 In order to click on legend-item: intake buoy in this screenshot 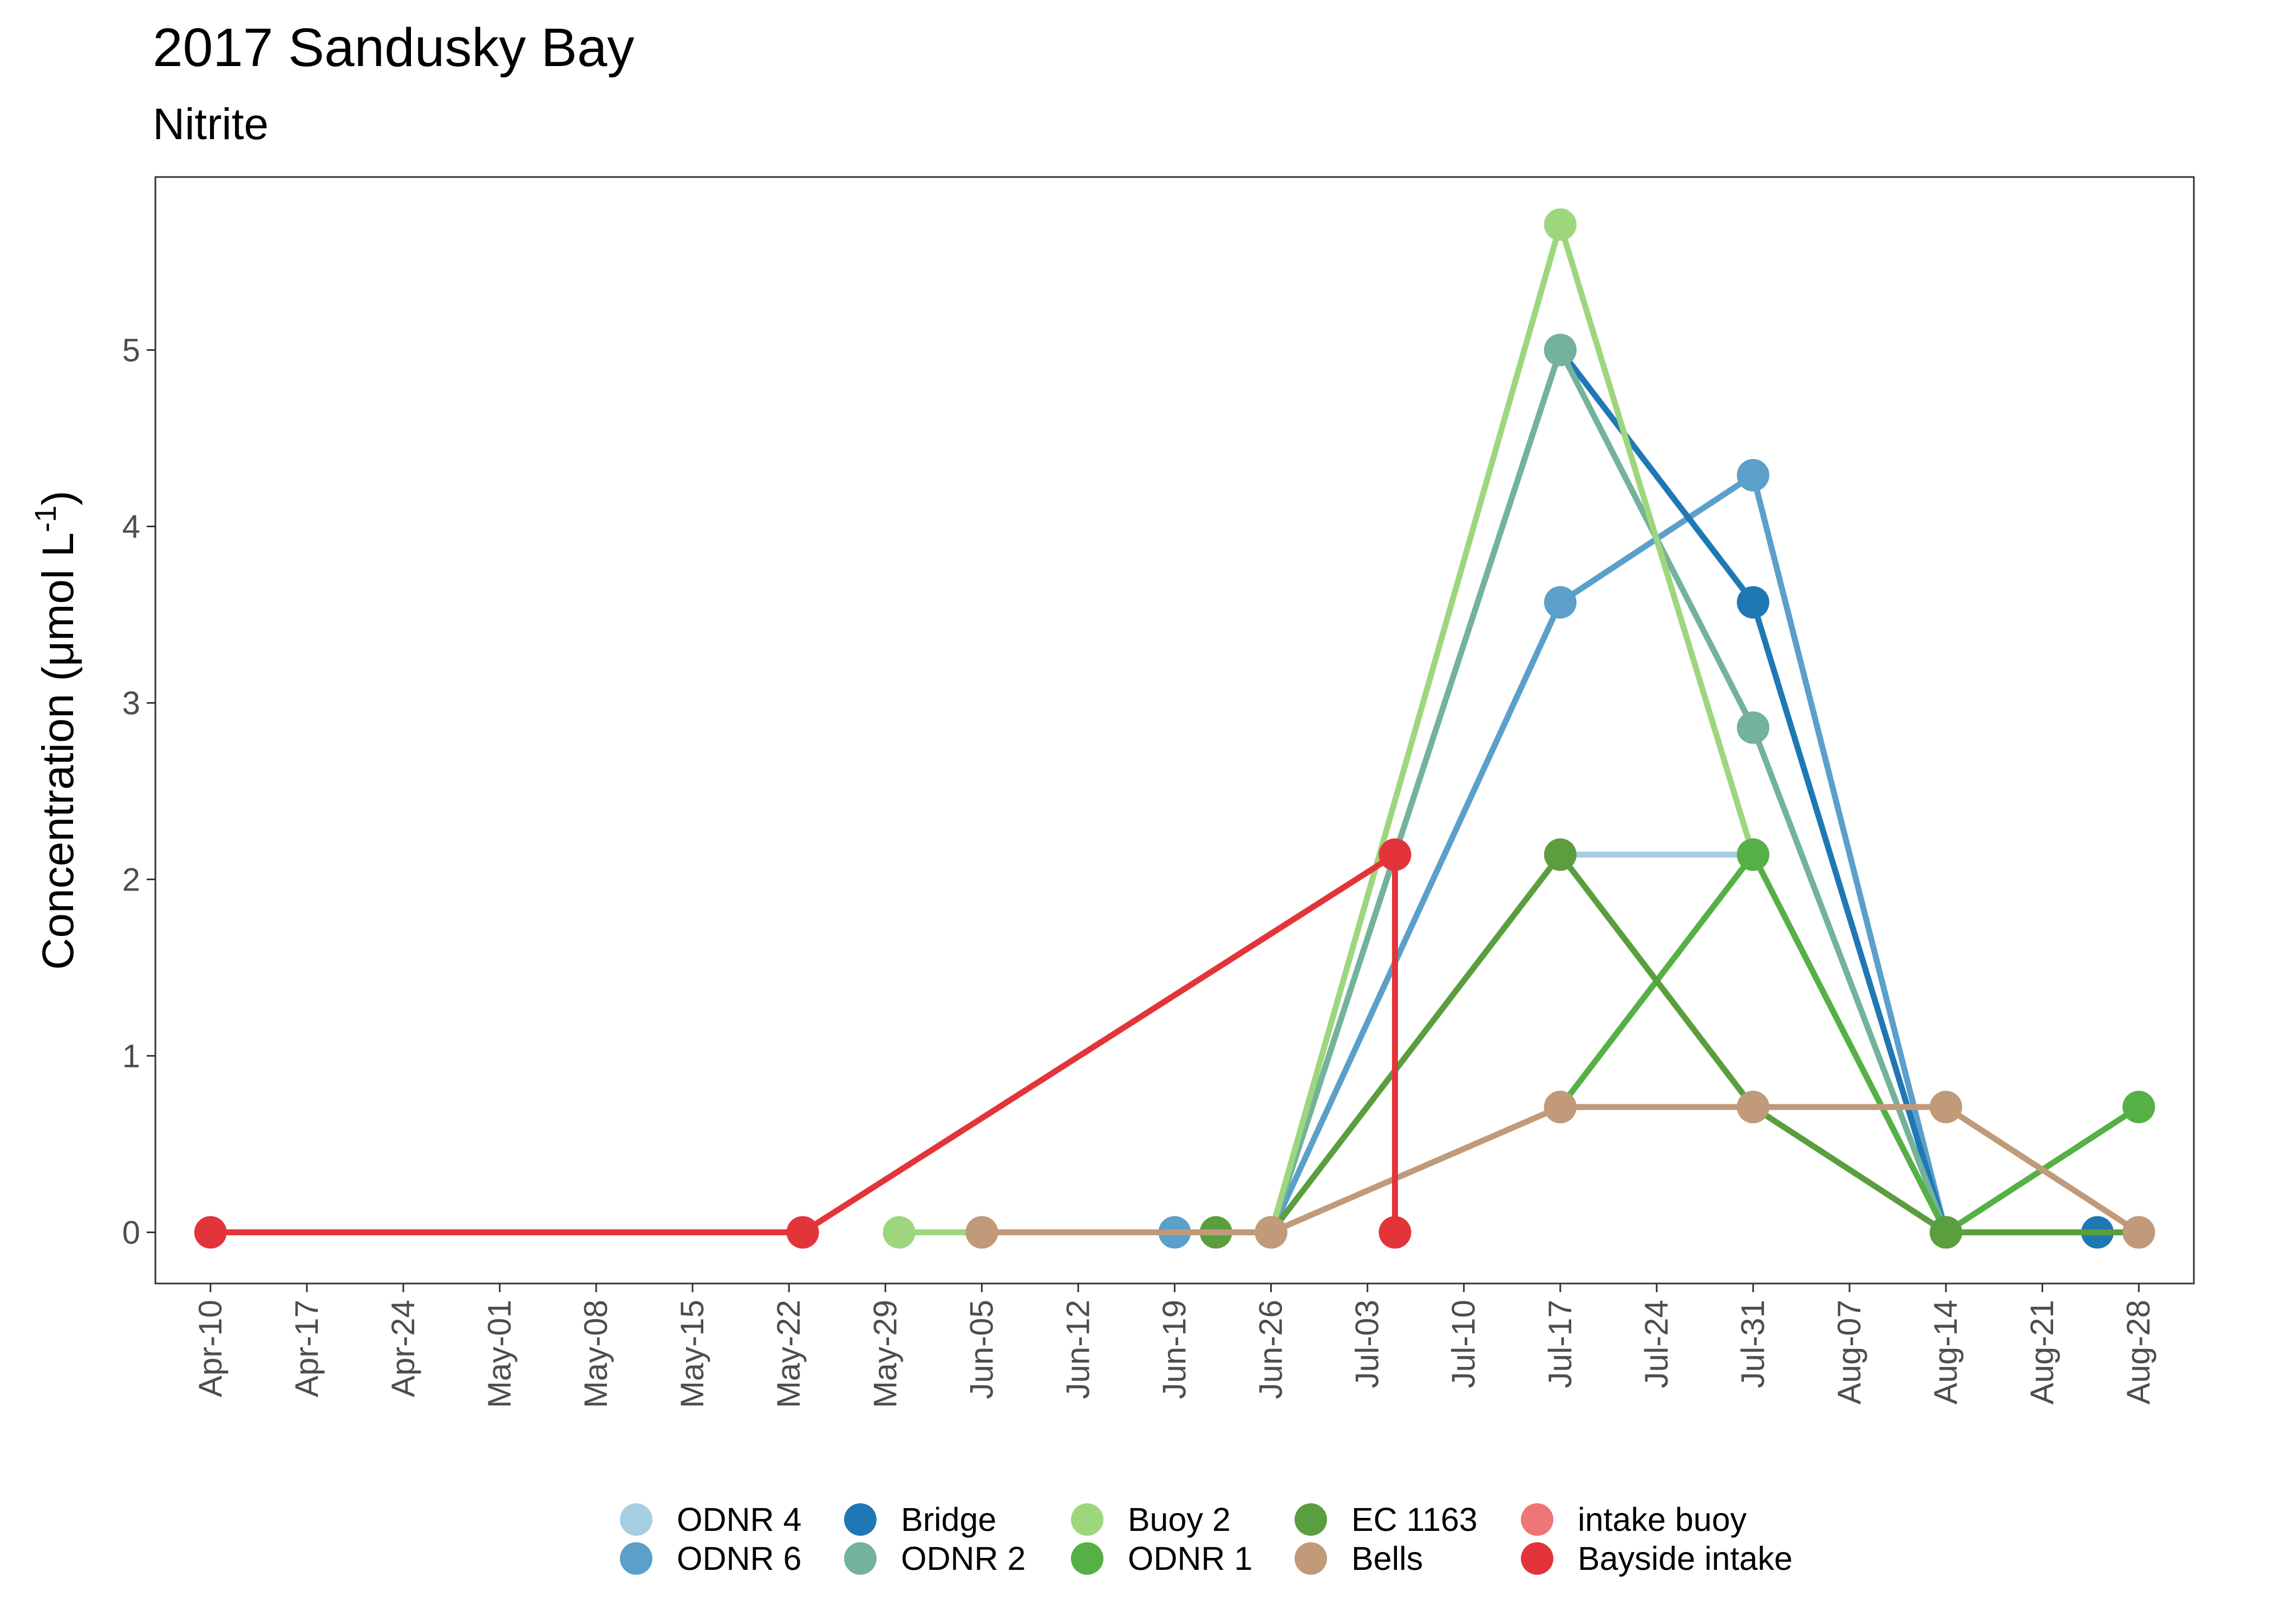, I will do `click(1634, 1519)`.